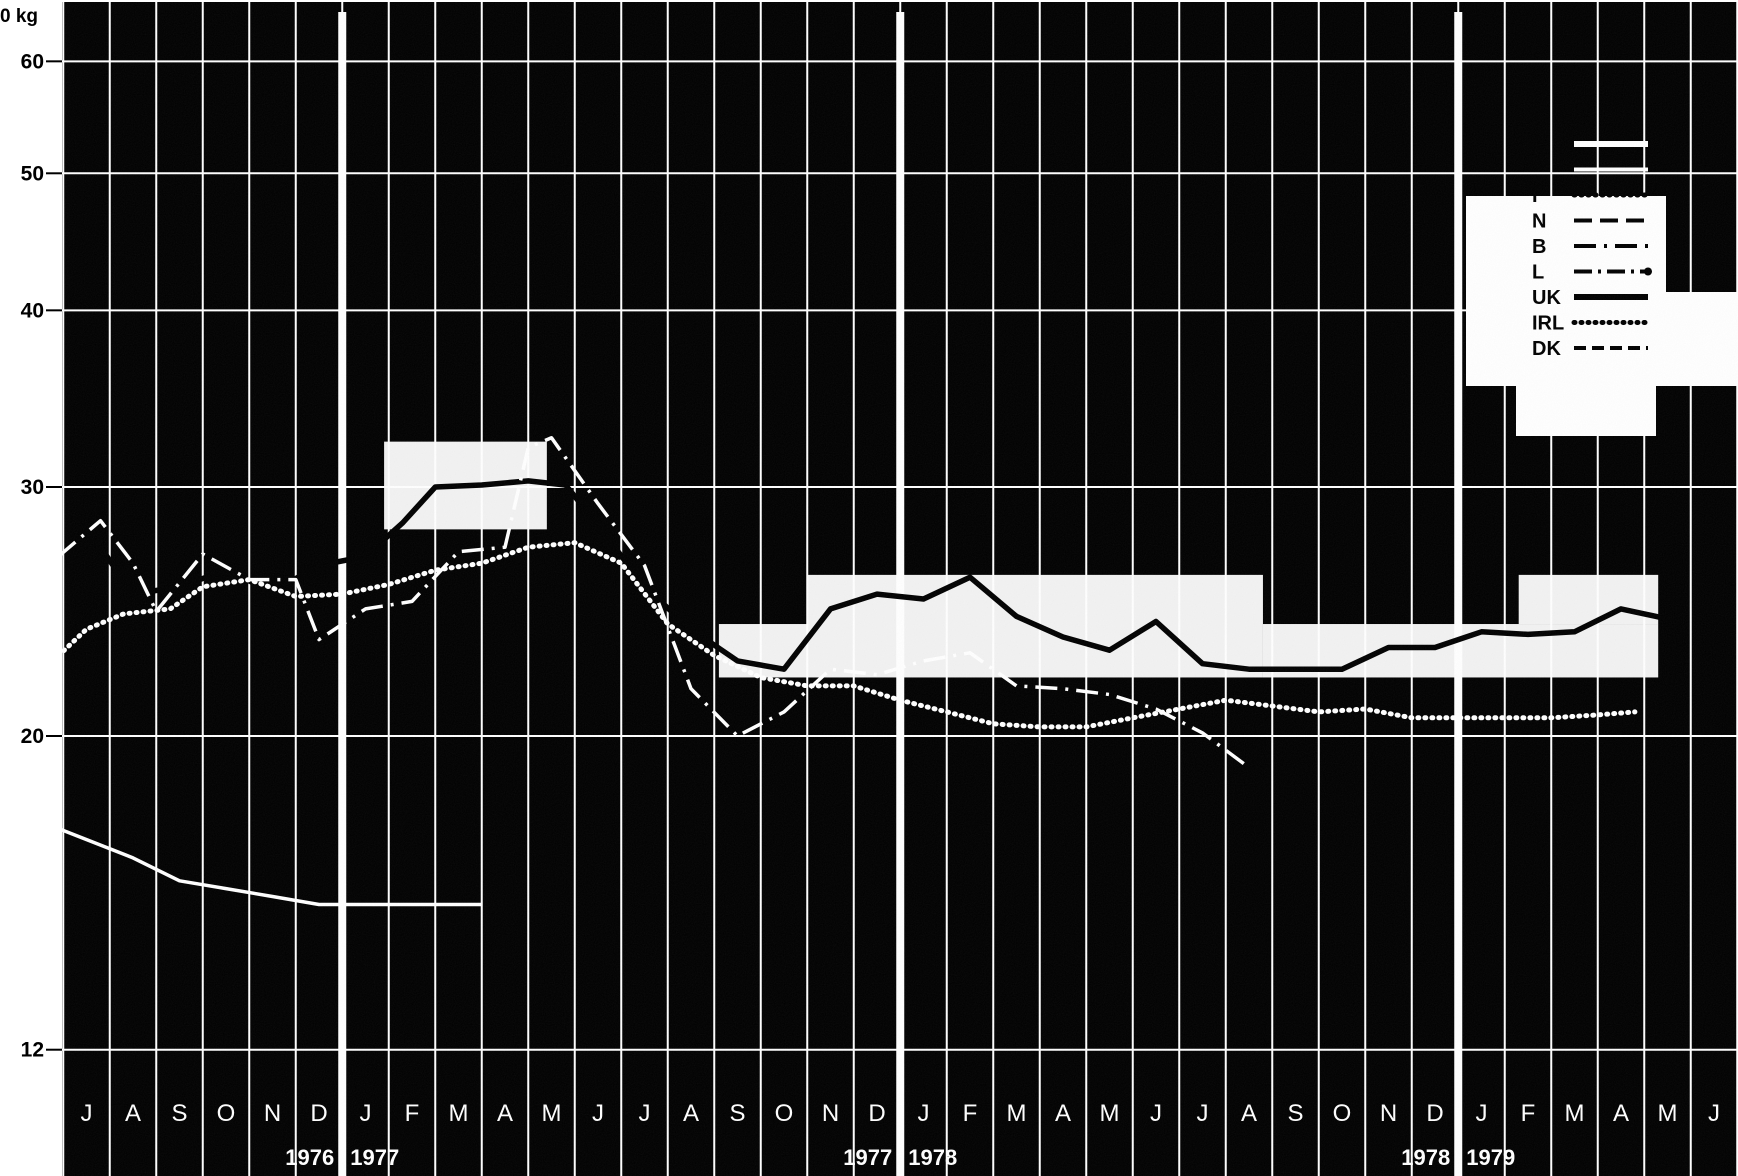 This screenshot has height=1176, width=1738. What do you see at coordinates (32, 487) in the screenshot?
I see `y-tick-label: 30` at bounding box center [32, 487].